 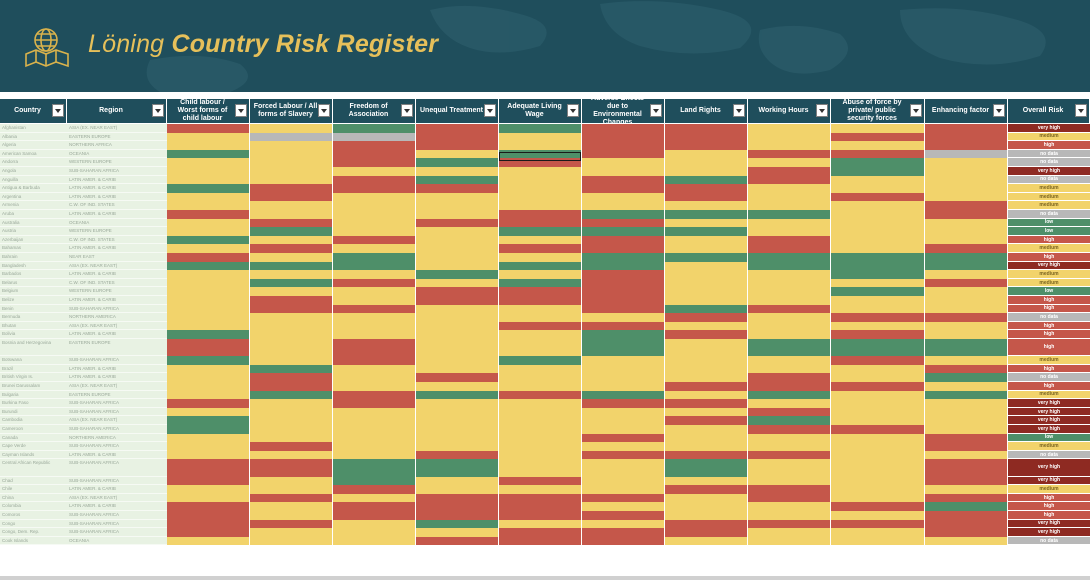 What do you see at coordinates (10, 411) in the screenshot?
I see `country-name: Burundi` at bounding box center [10, 411].